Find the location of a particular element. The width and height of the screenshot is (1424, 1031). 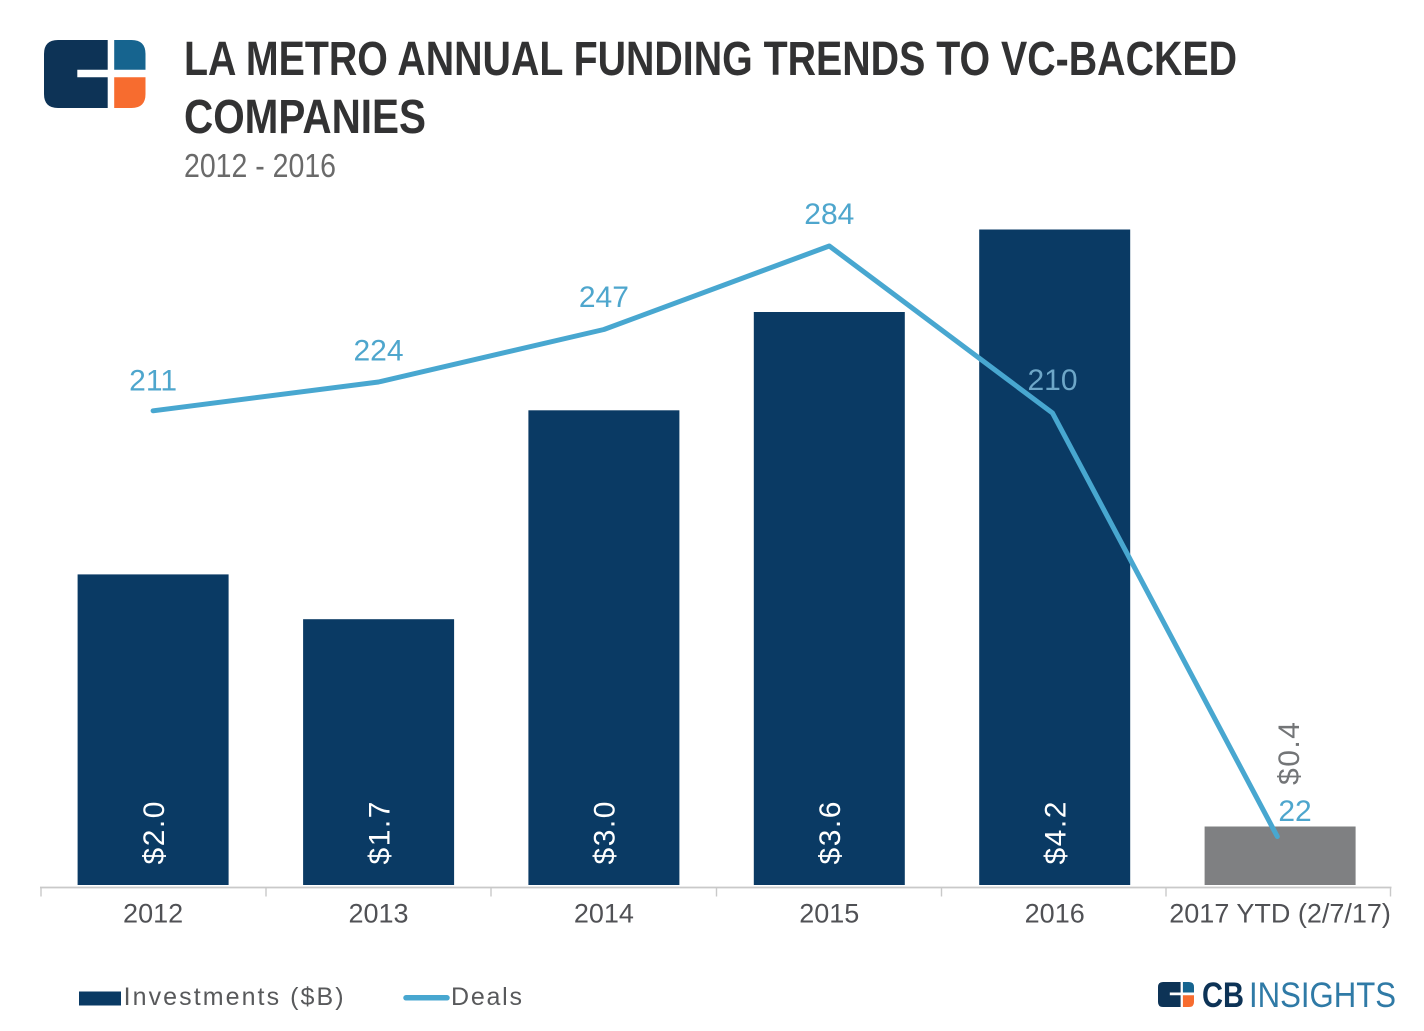

svg-text: 2014 is located at coordinates (604, 914).